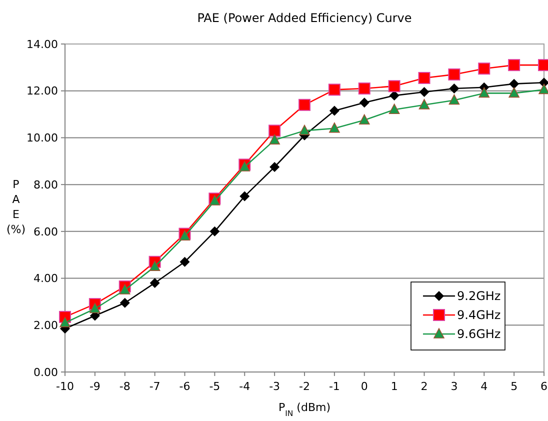  Describe the element at coordinates (214, 386) in the screenshot. I see `x-tick-label: -5` at that location.